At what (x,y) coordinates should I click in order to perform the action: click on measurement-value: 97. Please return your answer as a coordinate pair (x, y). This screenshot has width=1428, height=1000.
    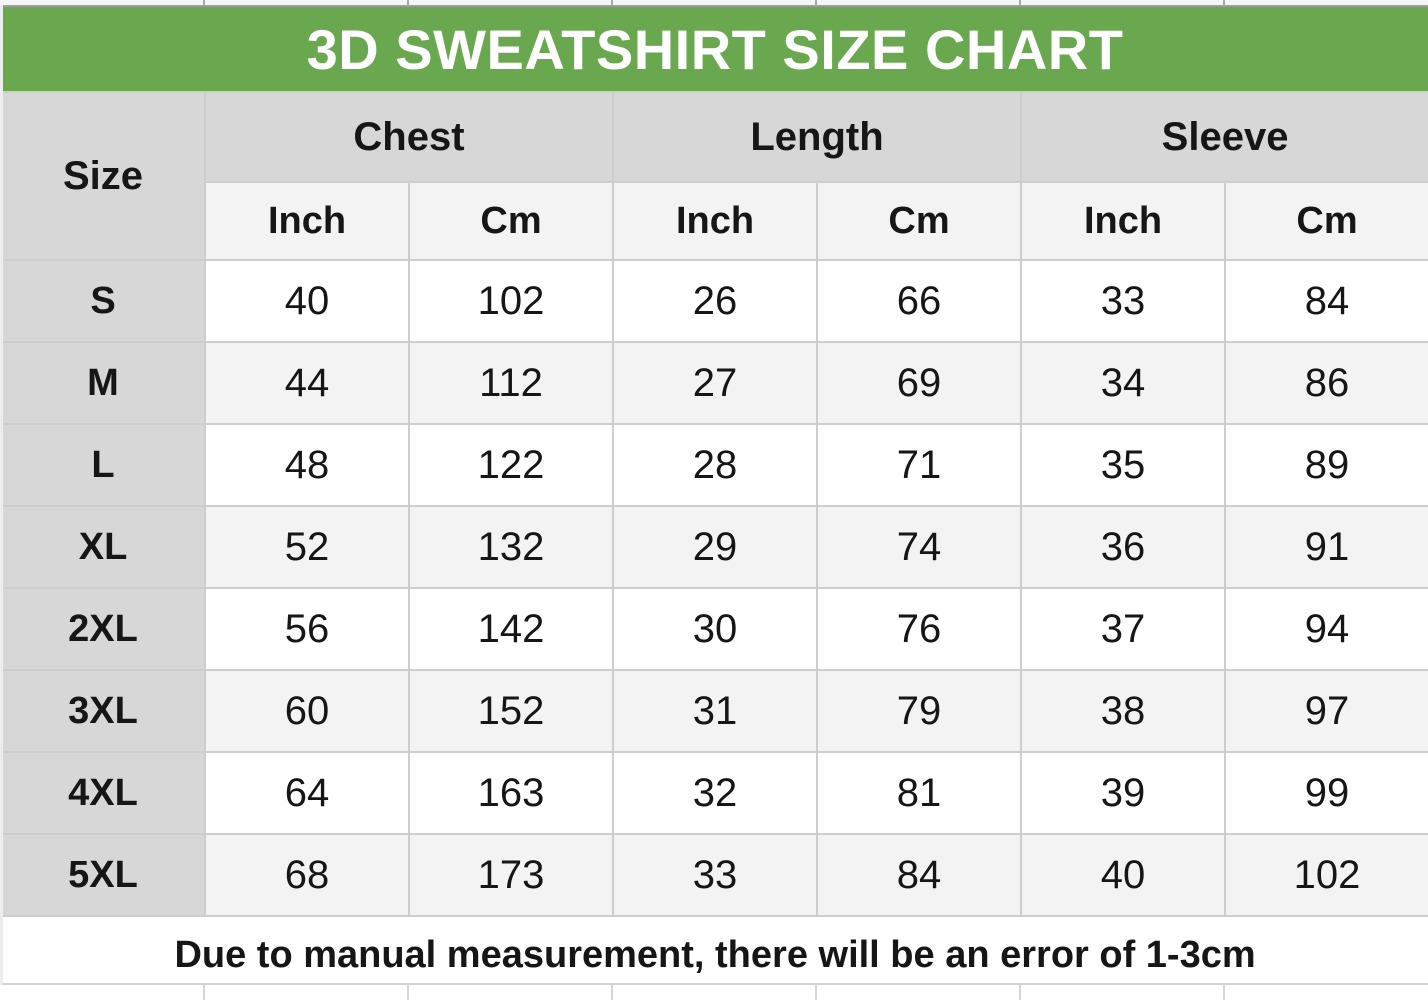
    Looking at the image, I should click on (1325, 711).